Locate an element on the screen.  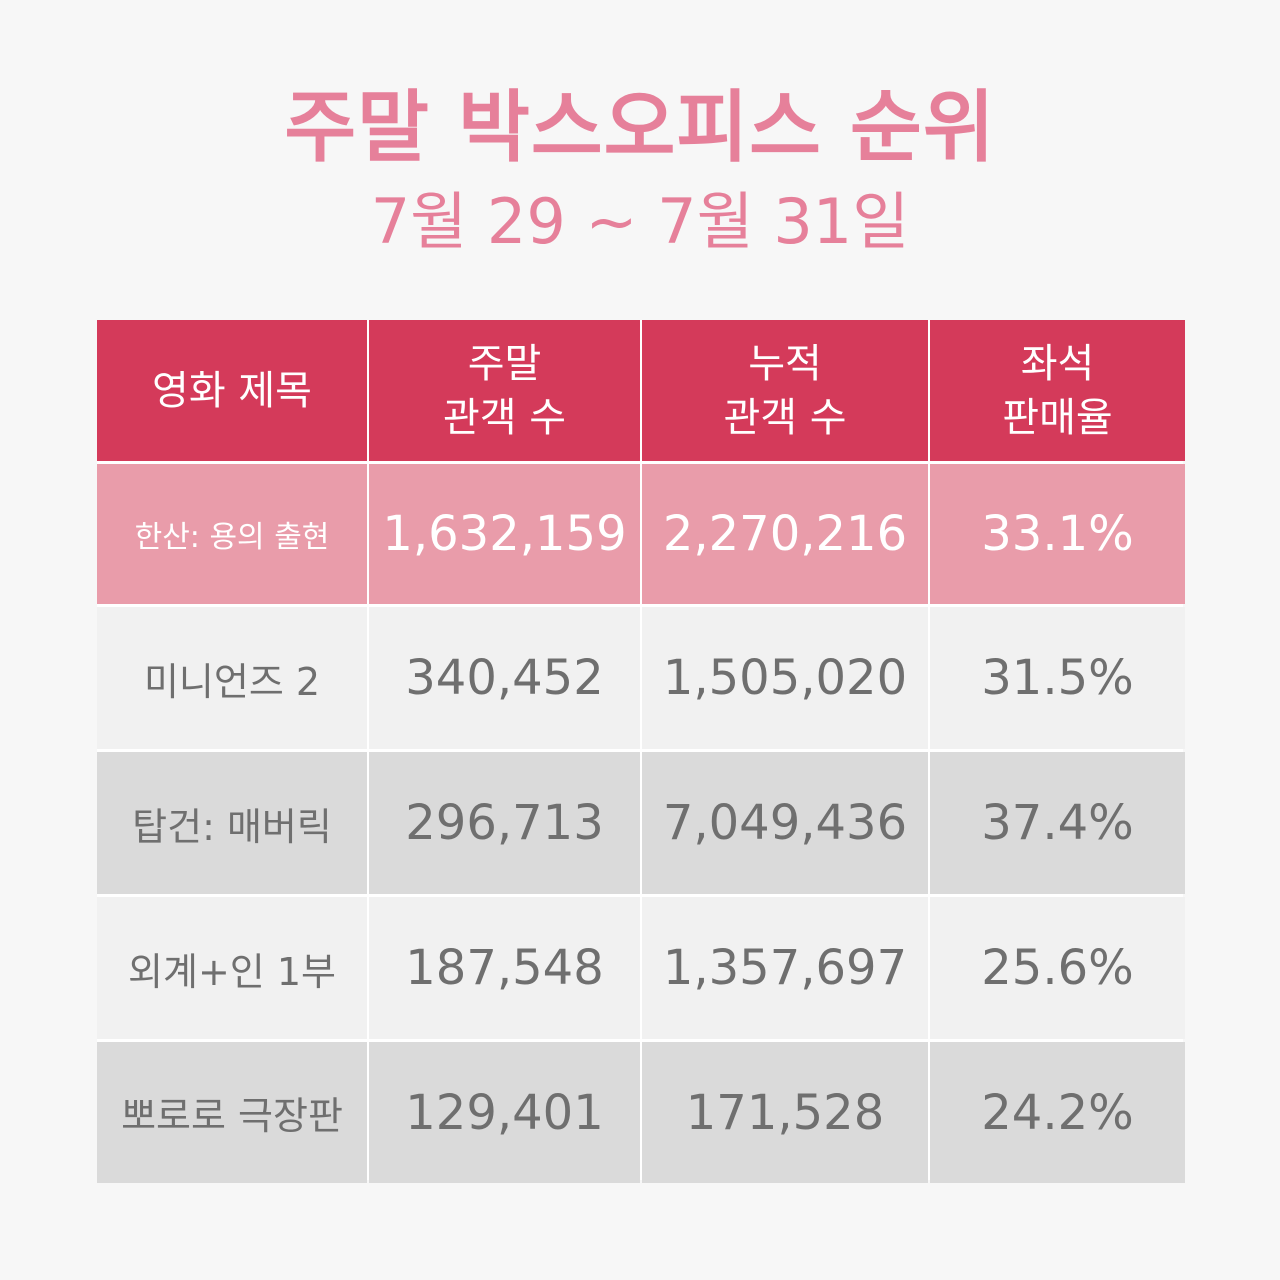
total-audience-cell: 1,505,020 is located at coordinates (785, 678).